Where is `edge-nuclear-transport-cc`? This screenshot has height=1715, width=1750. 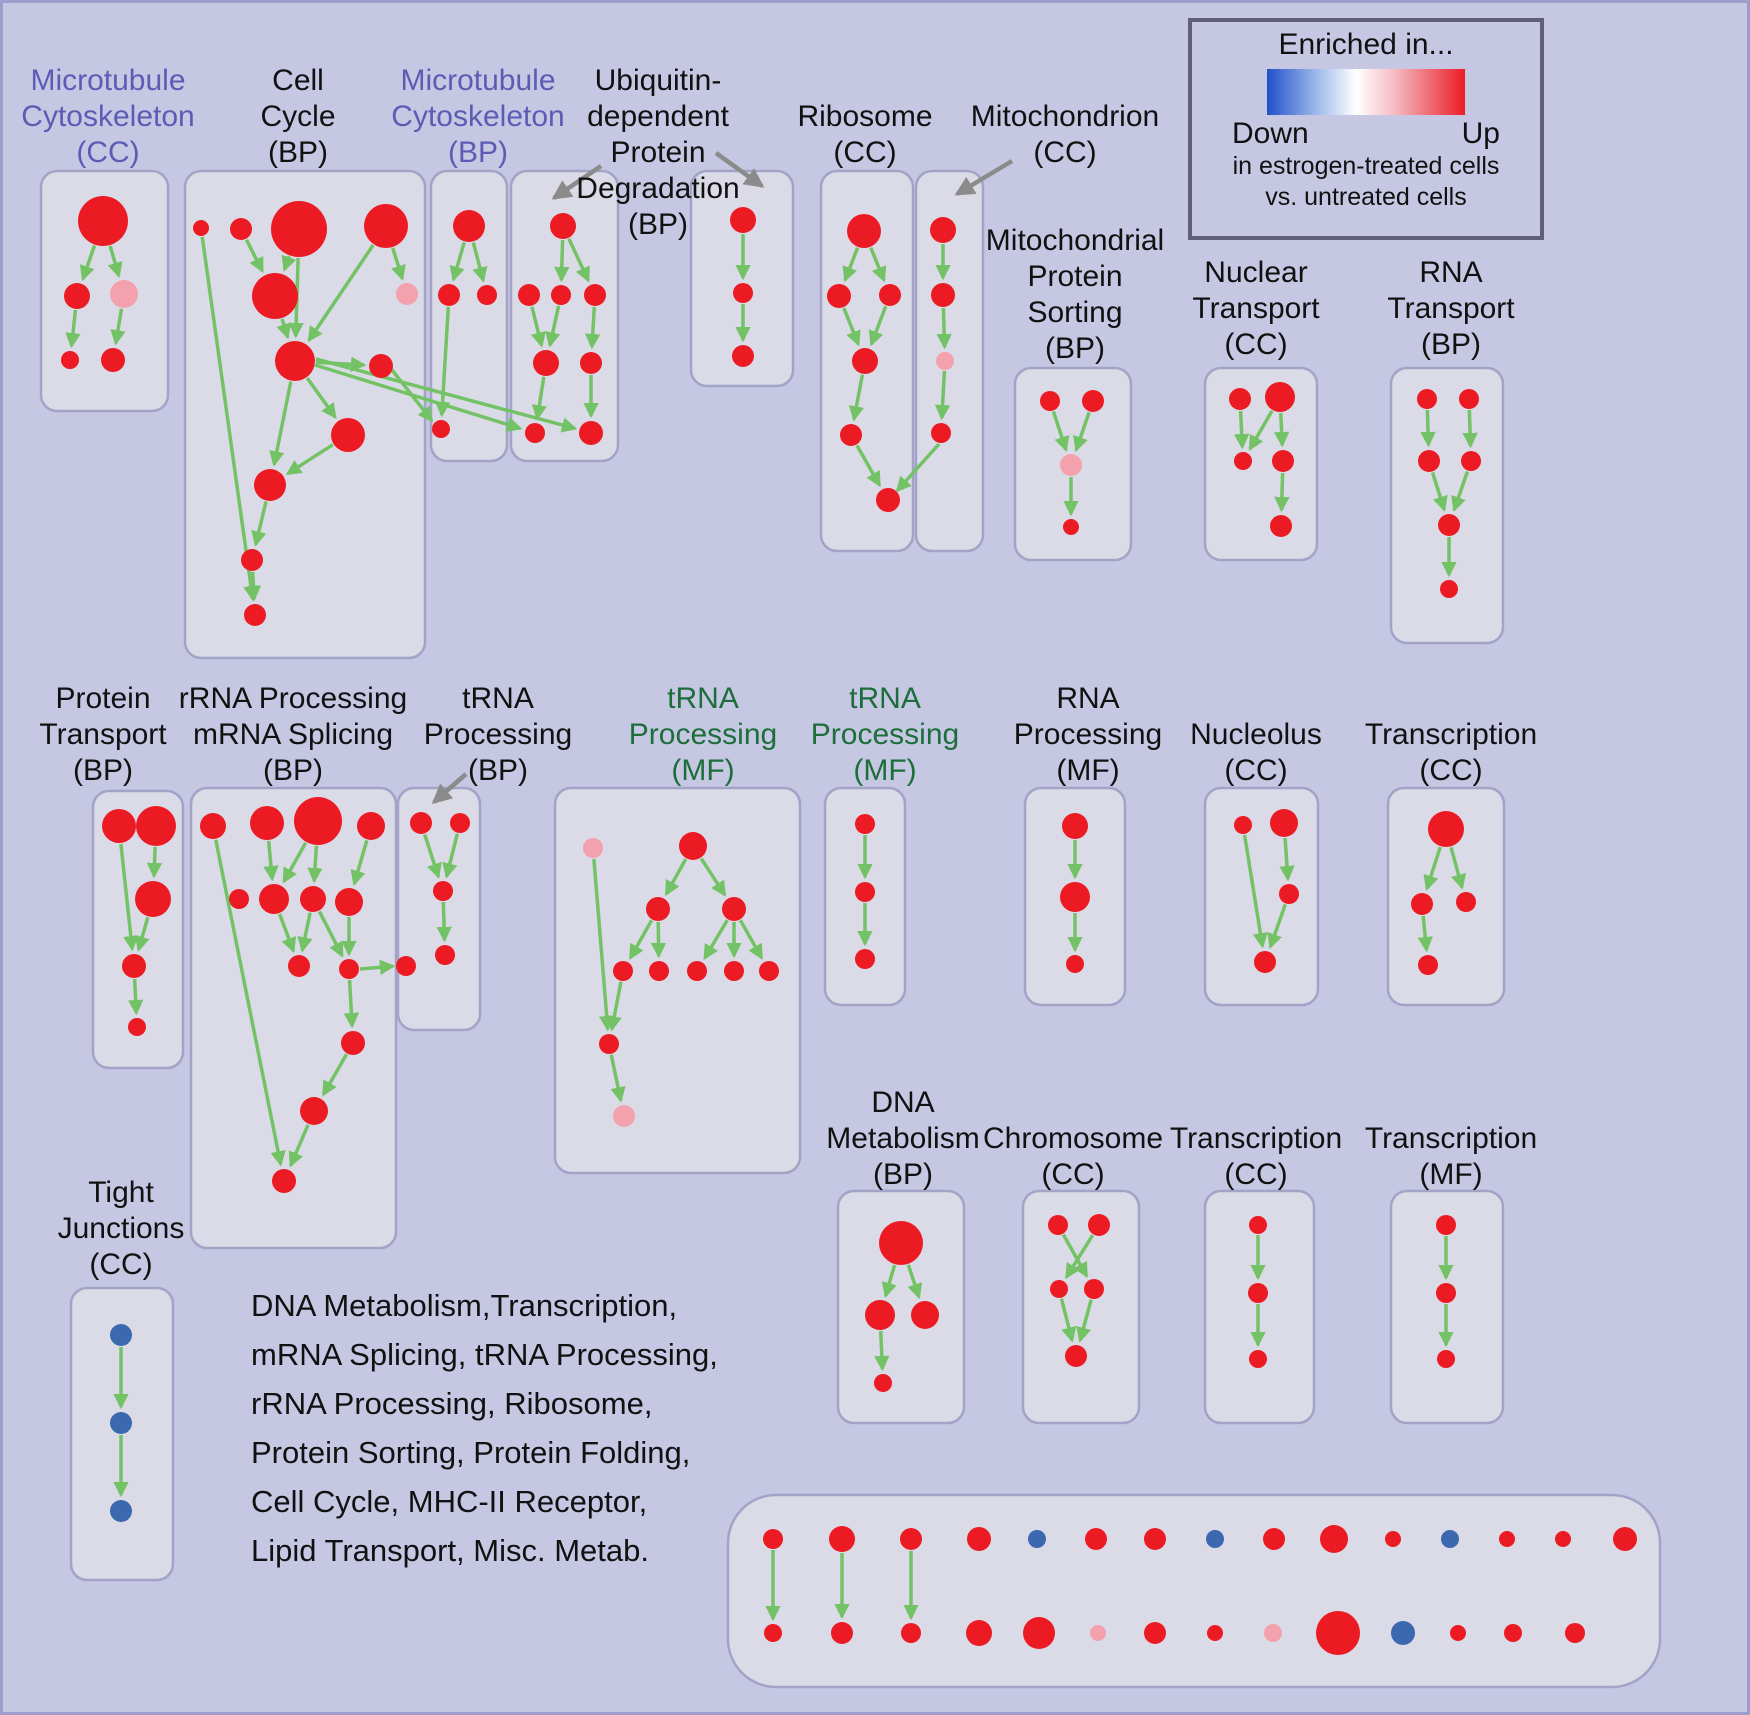 edge-nuclear-transport-cc is located at coordinates (1281, 430).